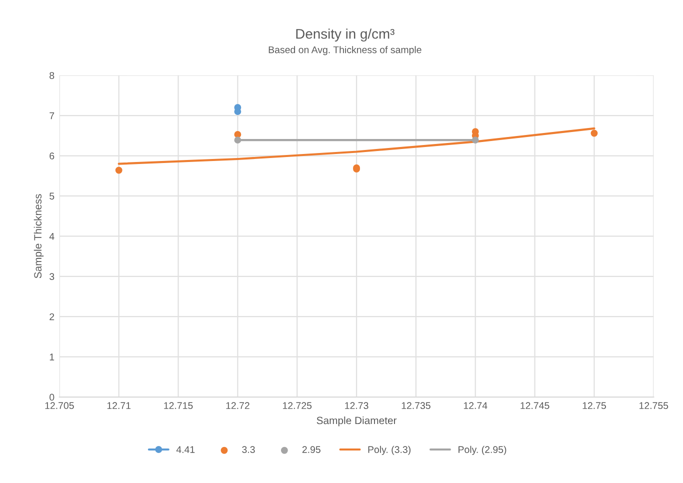 The height and width of the screenshot is (483, 683). What do you see at coordinates (178, 406) in the screenshot?
I see `x-tick-label: 12.715` at bounding box center [178, 406].